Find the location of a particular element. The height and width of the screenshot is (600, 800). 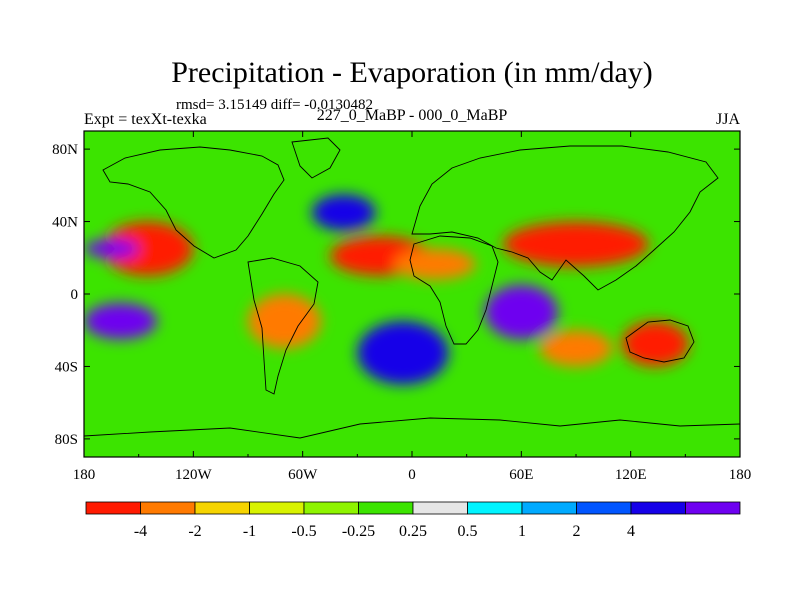

x-tick-label: 60W is located at coordinates (303, 475).